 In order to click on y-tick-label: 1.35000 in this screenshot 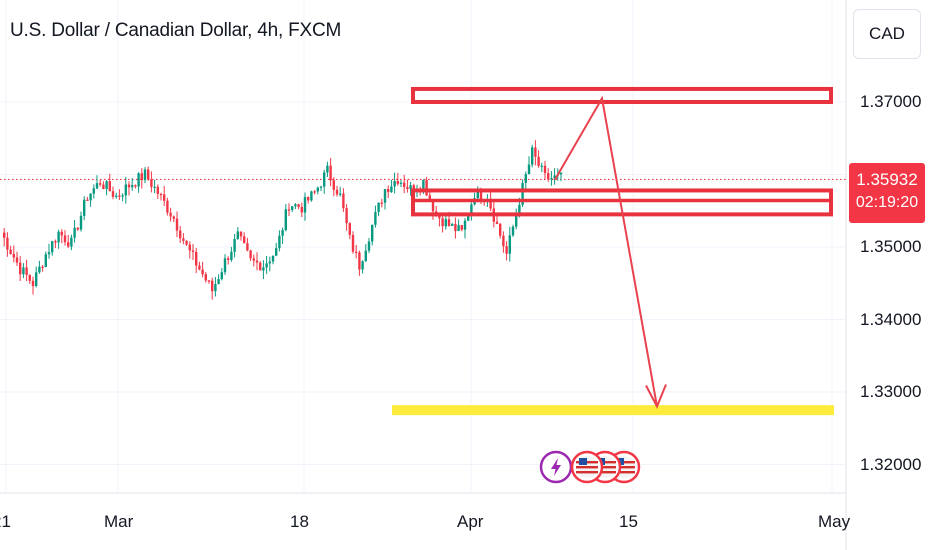, I will do `click(891, 246)`.